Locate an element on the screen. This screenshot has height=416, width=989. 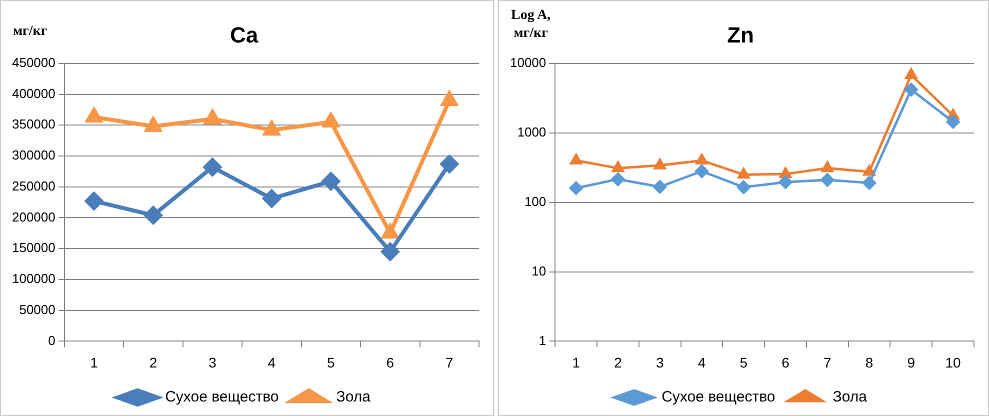
y-tick-label: 350000 is located at coordinates (34, 124).